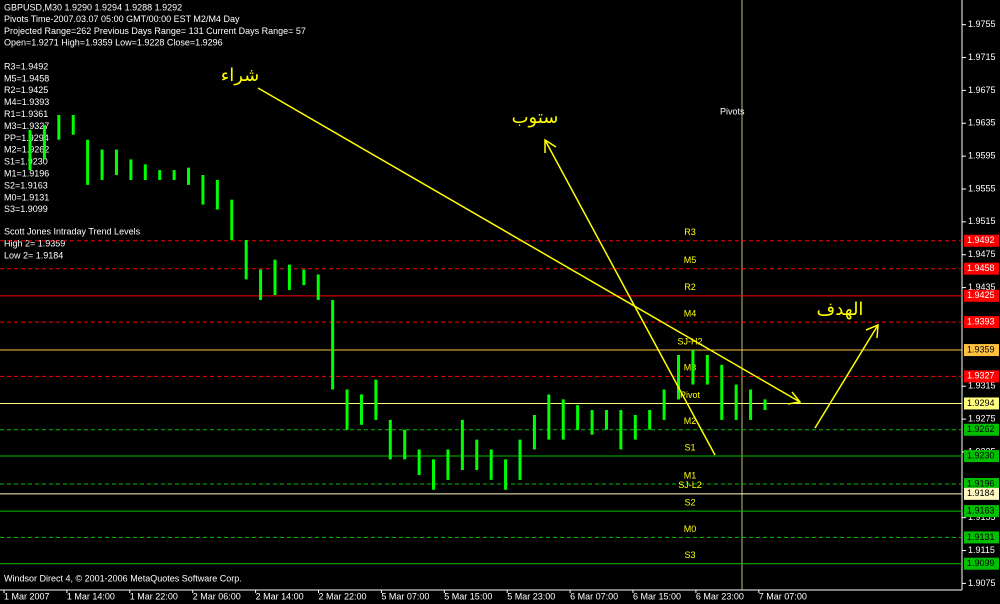 The width and height of the screenshot is (1000, 604). What do you see at coordinates (982, 221) in the screenshot?
I see `y-tick-label: 1.9515` at bounding box center [982, 221].